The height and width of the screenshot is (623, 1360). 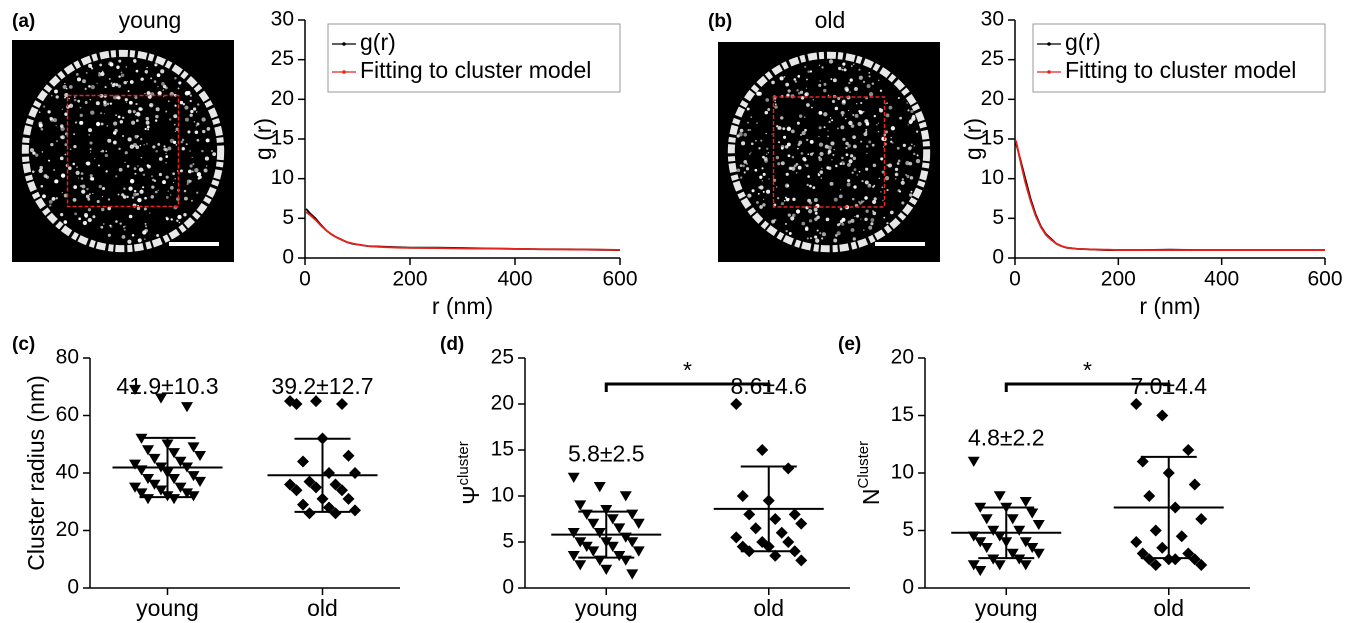 I want to click on y-tick-label: 30, so click(x=282, y=19).